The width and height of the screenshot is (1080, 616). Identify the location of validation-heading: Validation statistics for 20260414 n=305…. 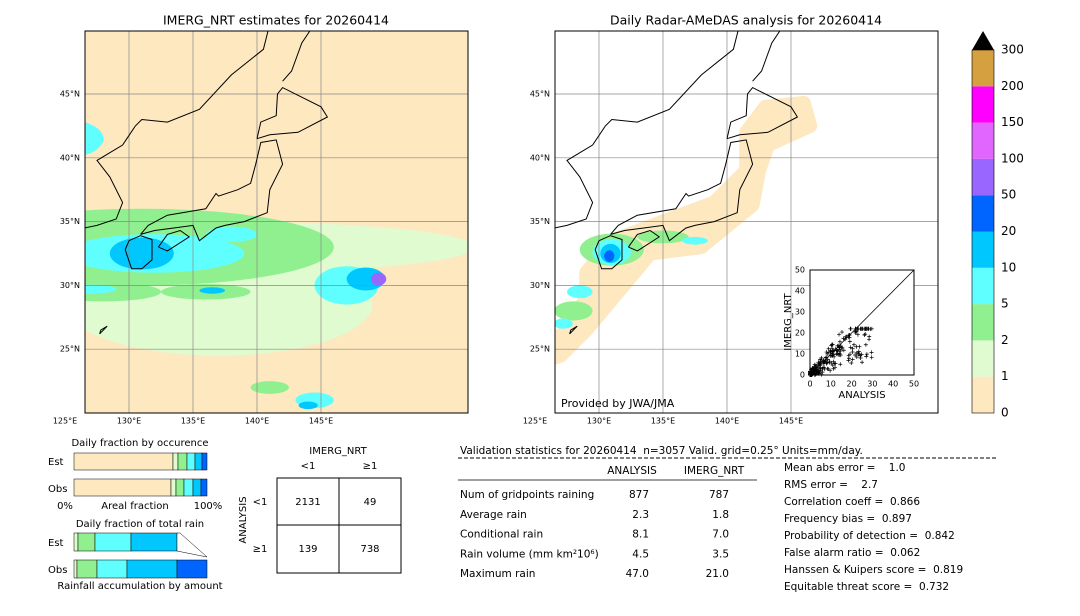
(661, 451).